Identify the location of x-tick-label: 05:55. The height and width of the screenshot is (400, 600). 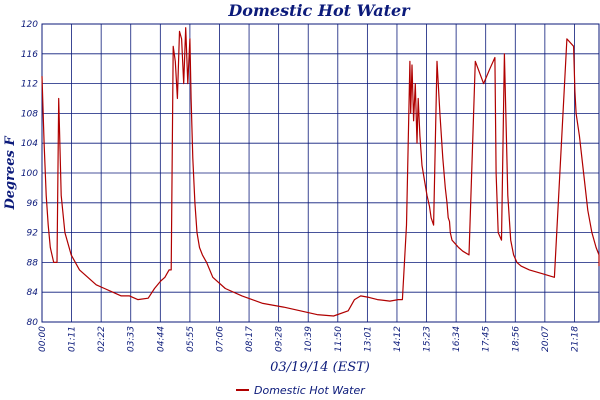
(191, 339).